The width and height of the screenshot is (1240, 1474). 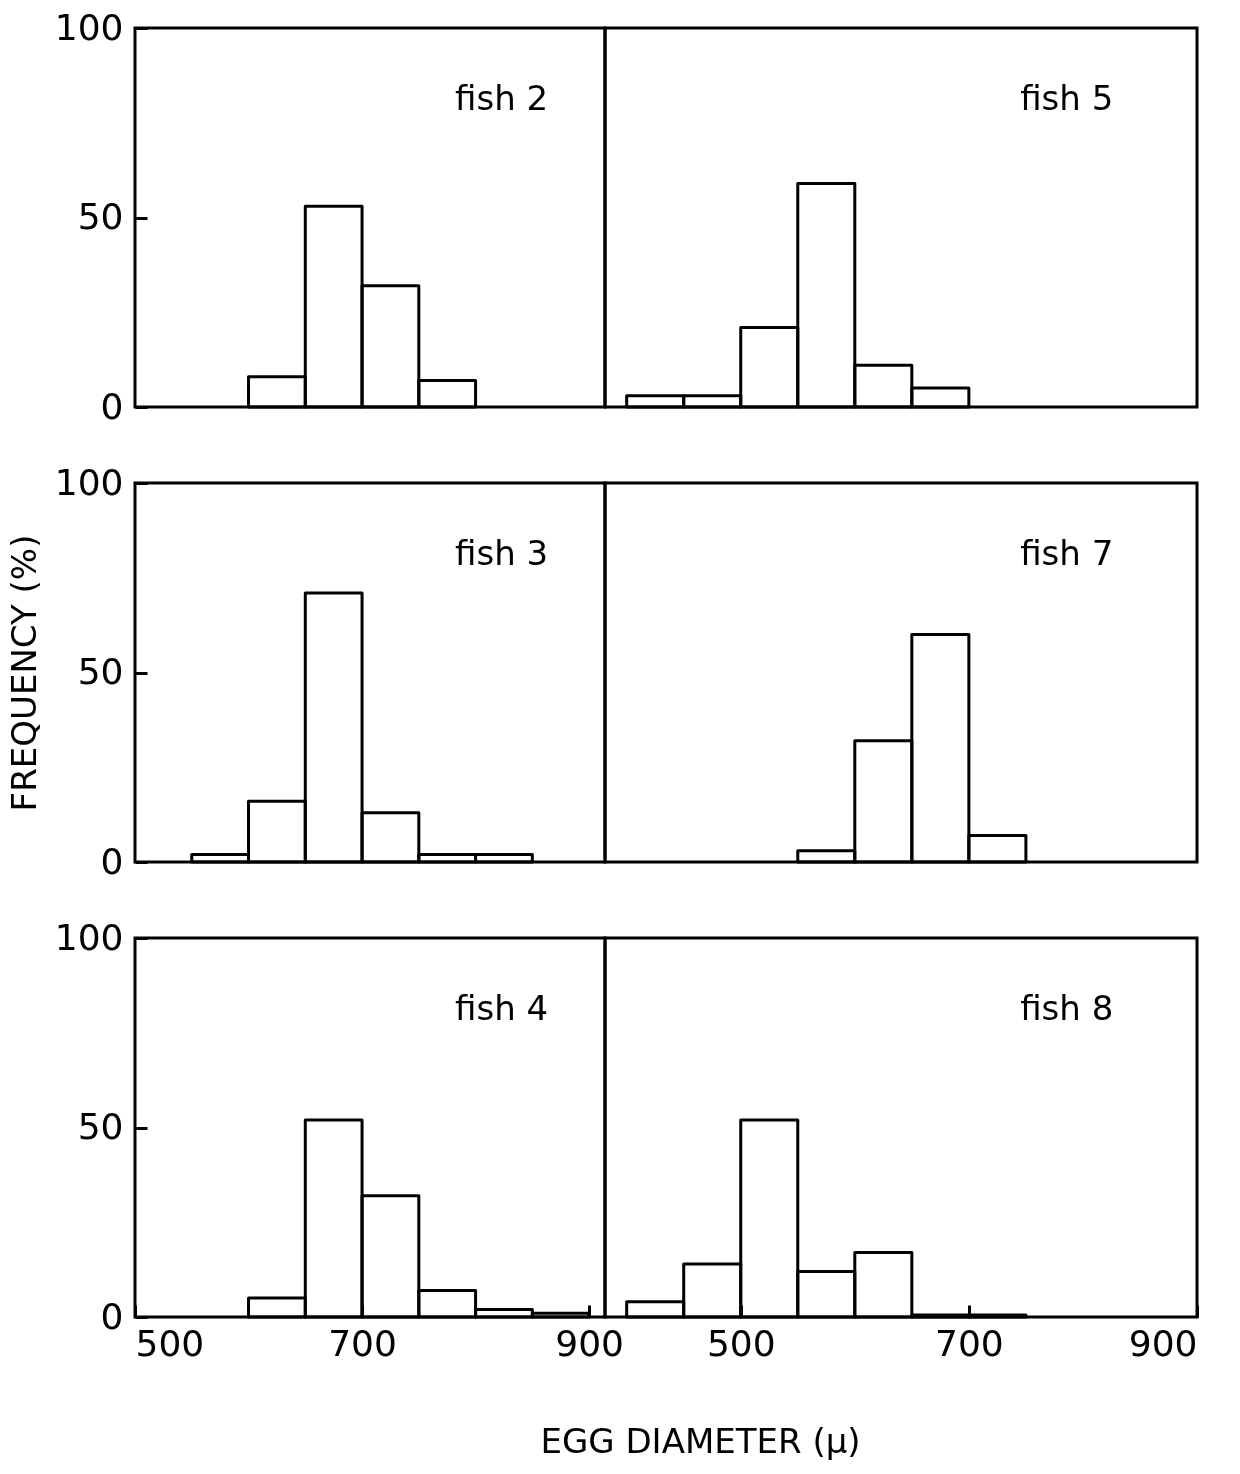 What do you see at coordinates (700, 1440) in the screenshot?
I see `x-axis-title: EGG DIAMETER (μ)` at bounding box center [700, 1440].